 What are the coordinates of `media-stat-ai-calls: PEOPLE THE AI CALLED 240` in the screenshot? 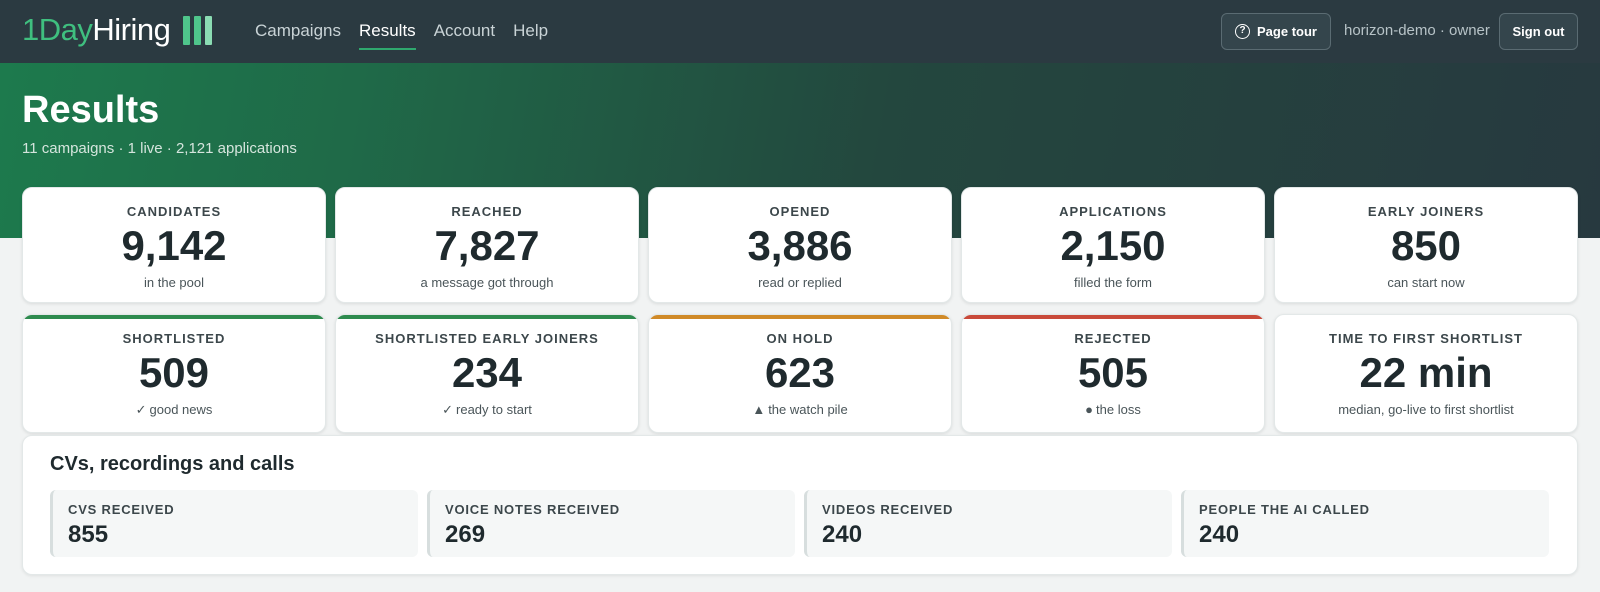 It's located at (1365, 523).